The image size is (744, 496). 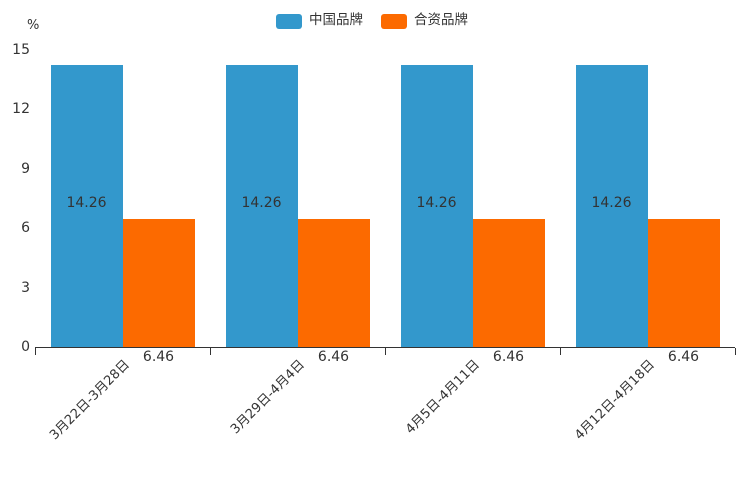 What do you see at coordinates (25, 228) in the screenshot?
I see `y-axis-tick-label: 6` at bounding box center [25, 228].